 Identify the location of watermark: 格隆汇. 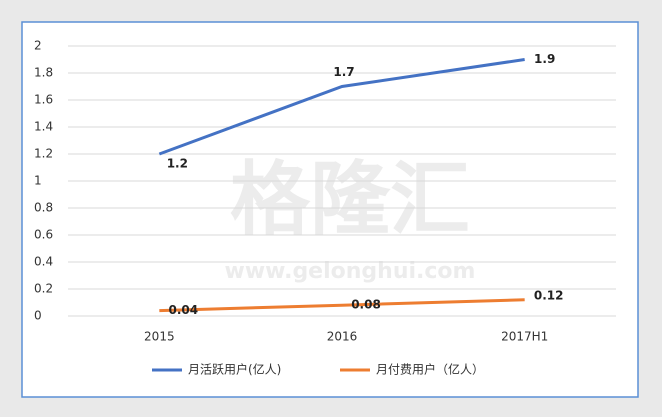
(350, 199).